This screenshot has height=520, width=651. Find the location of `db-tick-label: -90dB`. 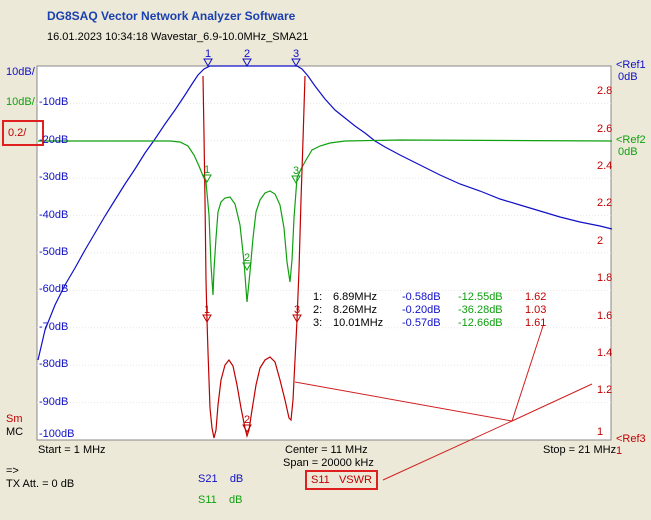

db-tick-label: -90dB is located at coordinates (54, 401).